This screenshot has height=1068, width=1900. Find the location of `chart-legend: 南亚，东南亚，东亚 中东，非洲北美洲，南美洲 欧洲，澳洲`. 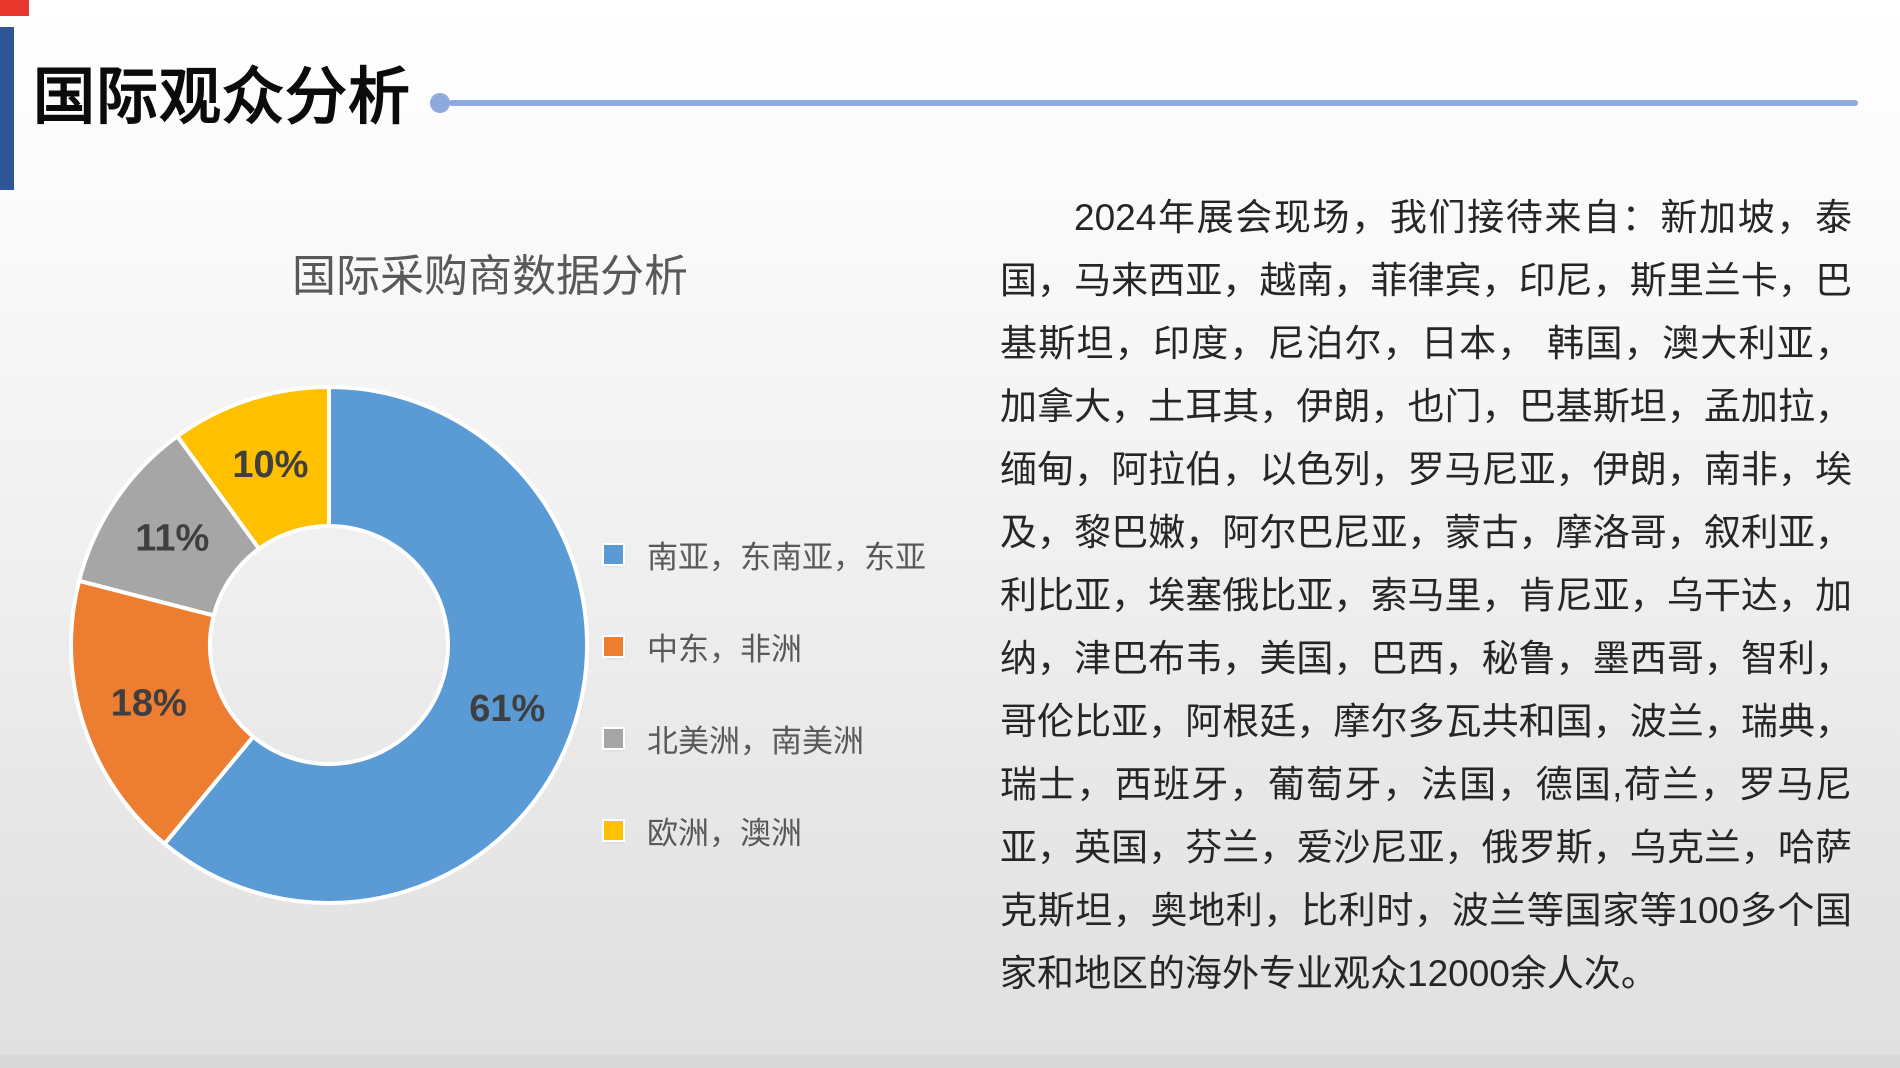

chart-legend: 南亚，东南亚，东亚 中东，非洲北美洲，南美洲 欧洲，澳洲 is located at coordinates (765, 719).